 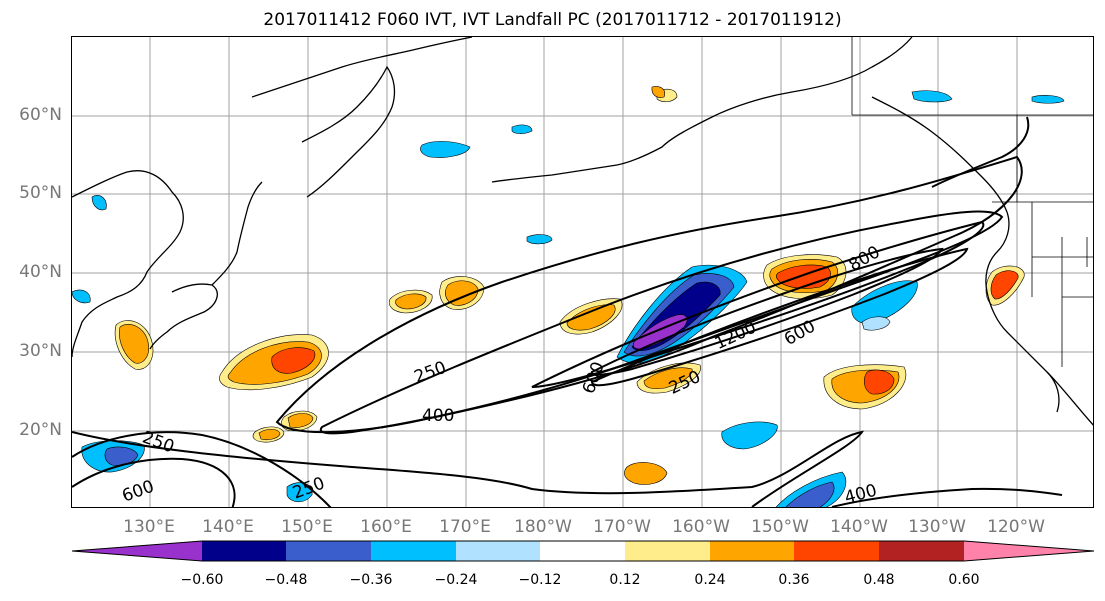 I want to click on lat-label-60: 60°N, so click(x=40, y=115).